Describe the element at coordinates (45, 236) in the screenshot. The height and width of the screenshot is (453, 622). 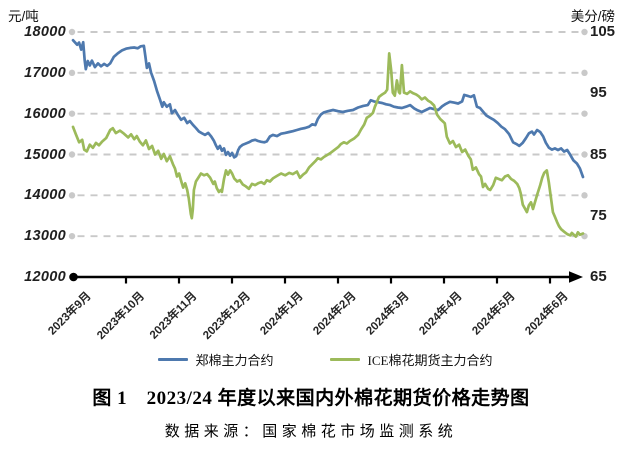
I see `left-axis-tick-label: 13000` at that location.